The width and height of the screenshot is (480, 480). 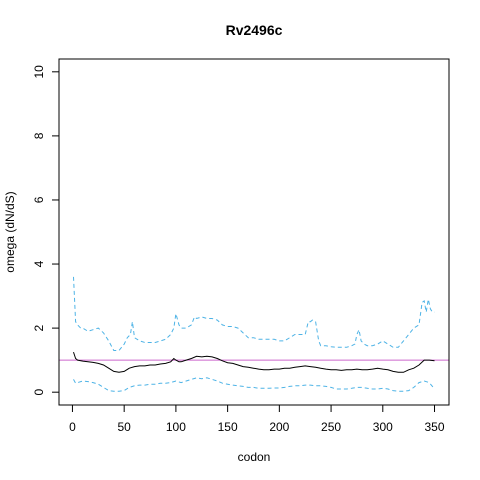 What do you see at coordinates (39, 72) in the screenshot?
I see `y-tick-label: 10` at bounding box center [39, 72].